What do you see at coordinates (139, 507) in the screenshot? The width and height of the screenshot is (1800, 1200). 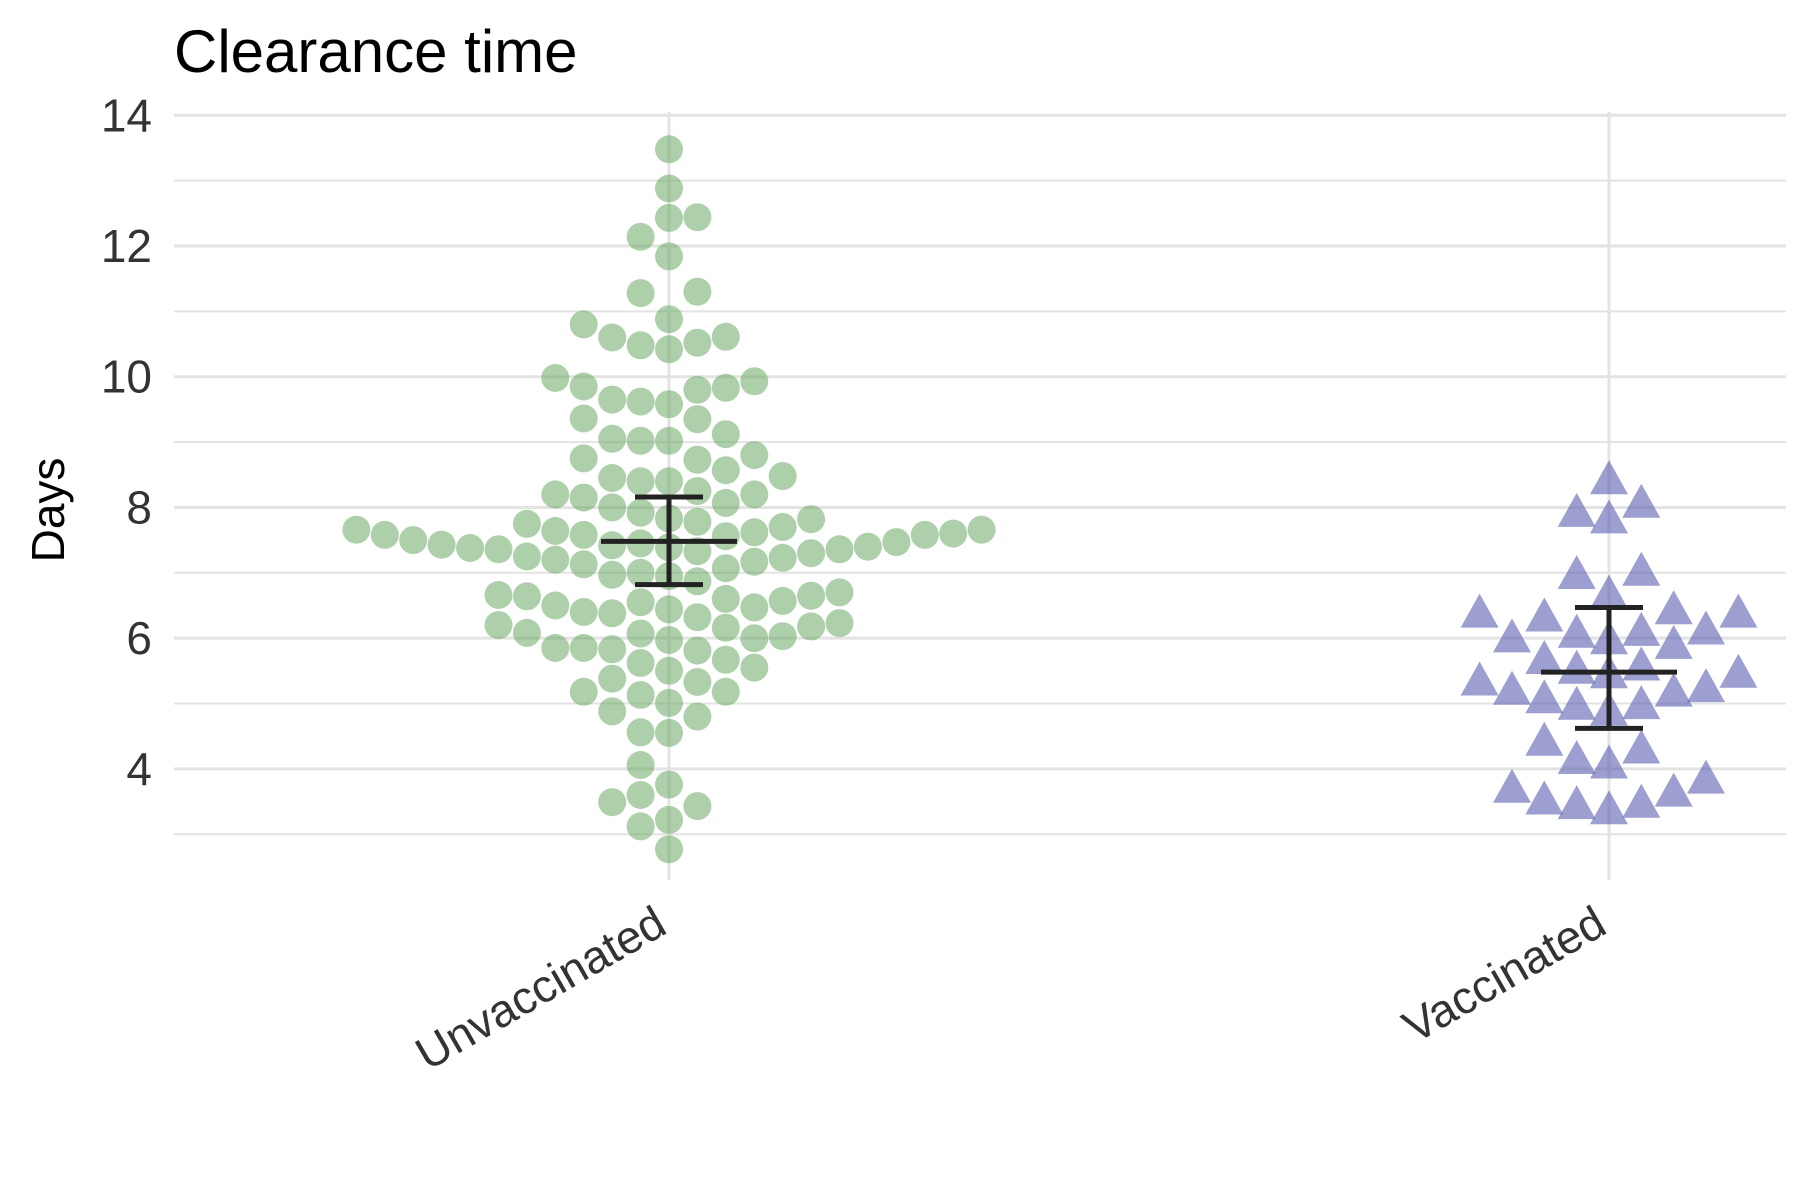 I see `y-tick-label: 8` at bounding box center [139, 507].